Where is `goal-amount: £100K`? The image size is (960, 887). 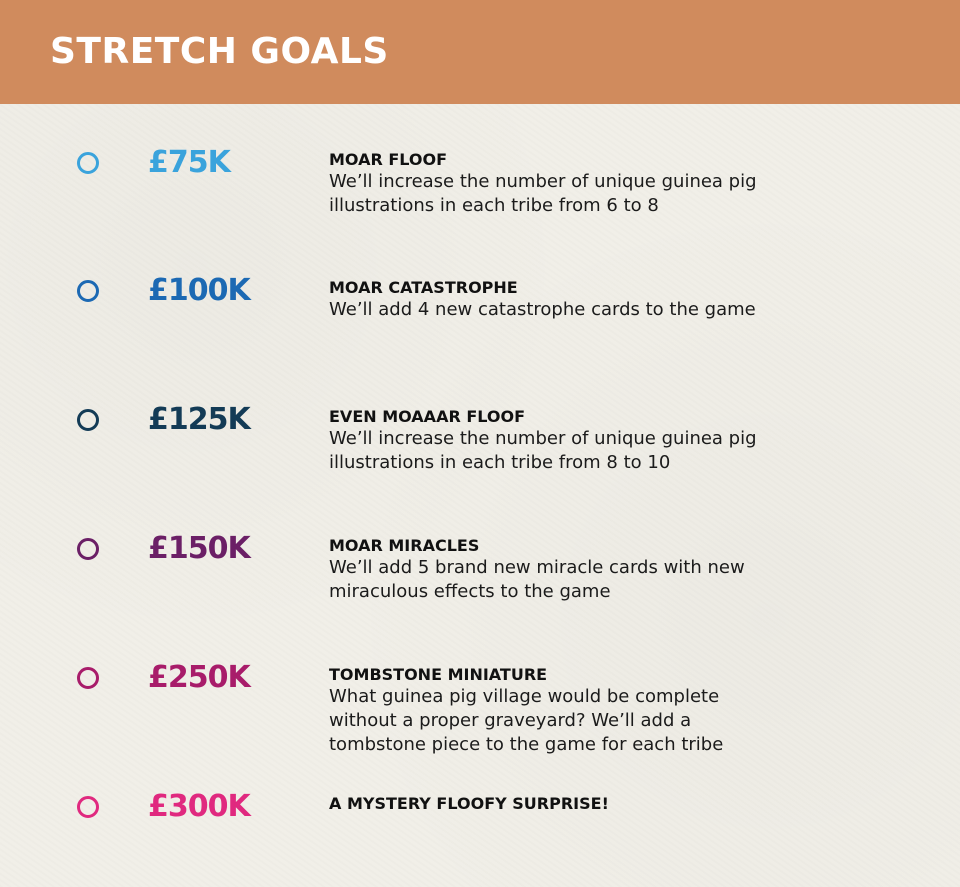
goal-amount: £100K is located at coordinates (199, 290).